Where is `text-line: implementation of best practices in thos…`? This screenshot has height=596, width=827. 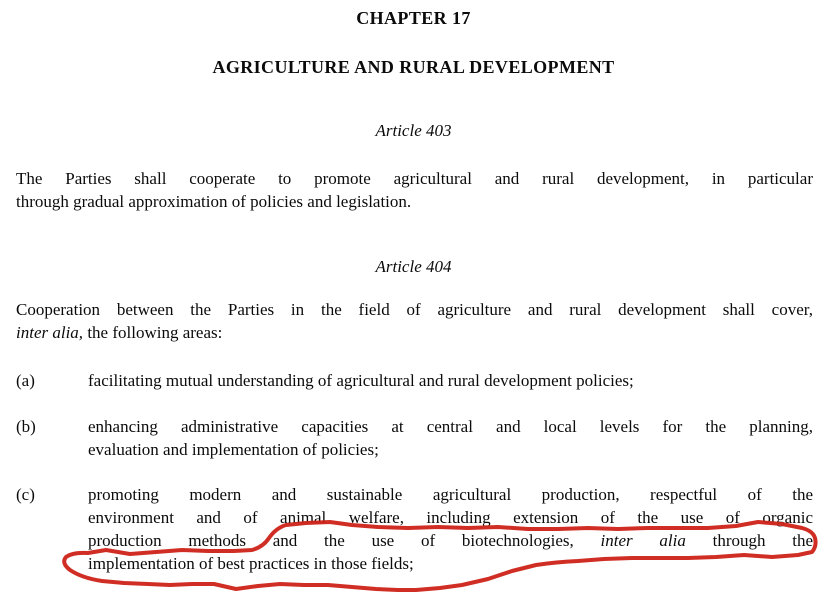
text-line: implementation of best practices in thos… is located at coordinates (251, 563).